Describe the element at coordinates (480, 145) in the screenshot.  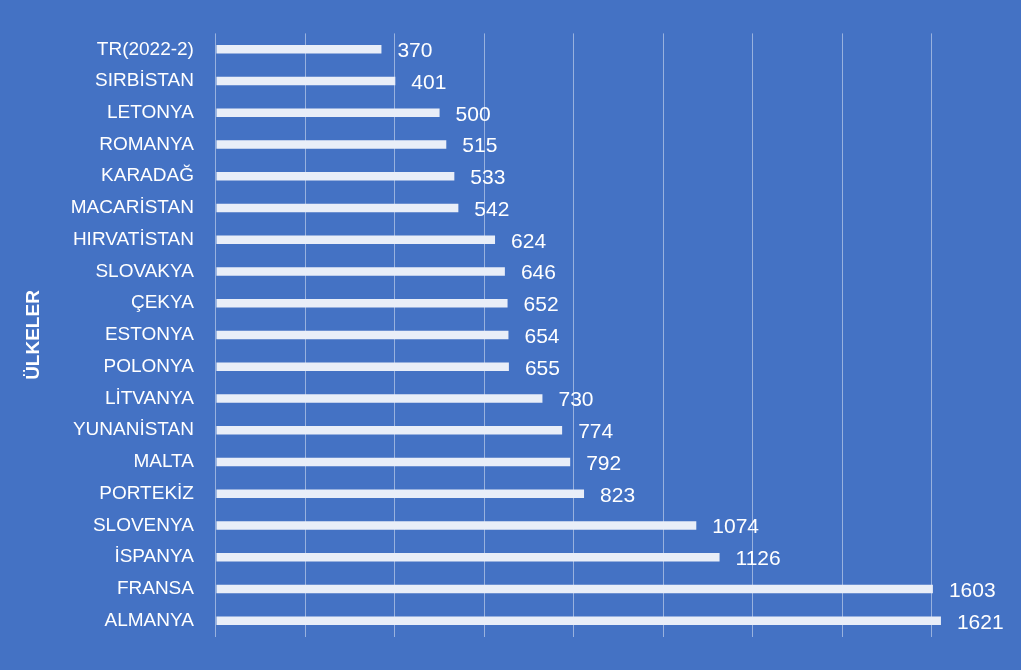
I see `data-label: 515` at that location.